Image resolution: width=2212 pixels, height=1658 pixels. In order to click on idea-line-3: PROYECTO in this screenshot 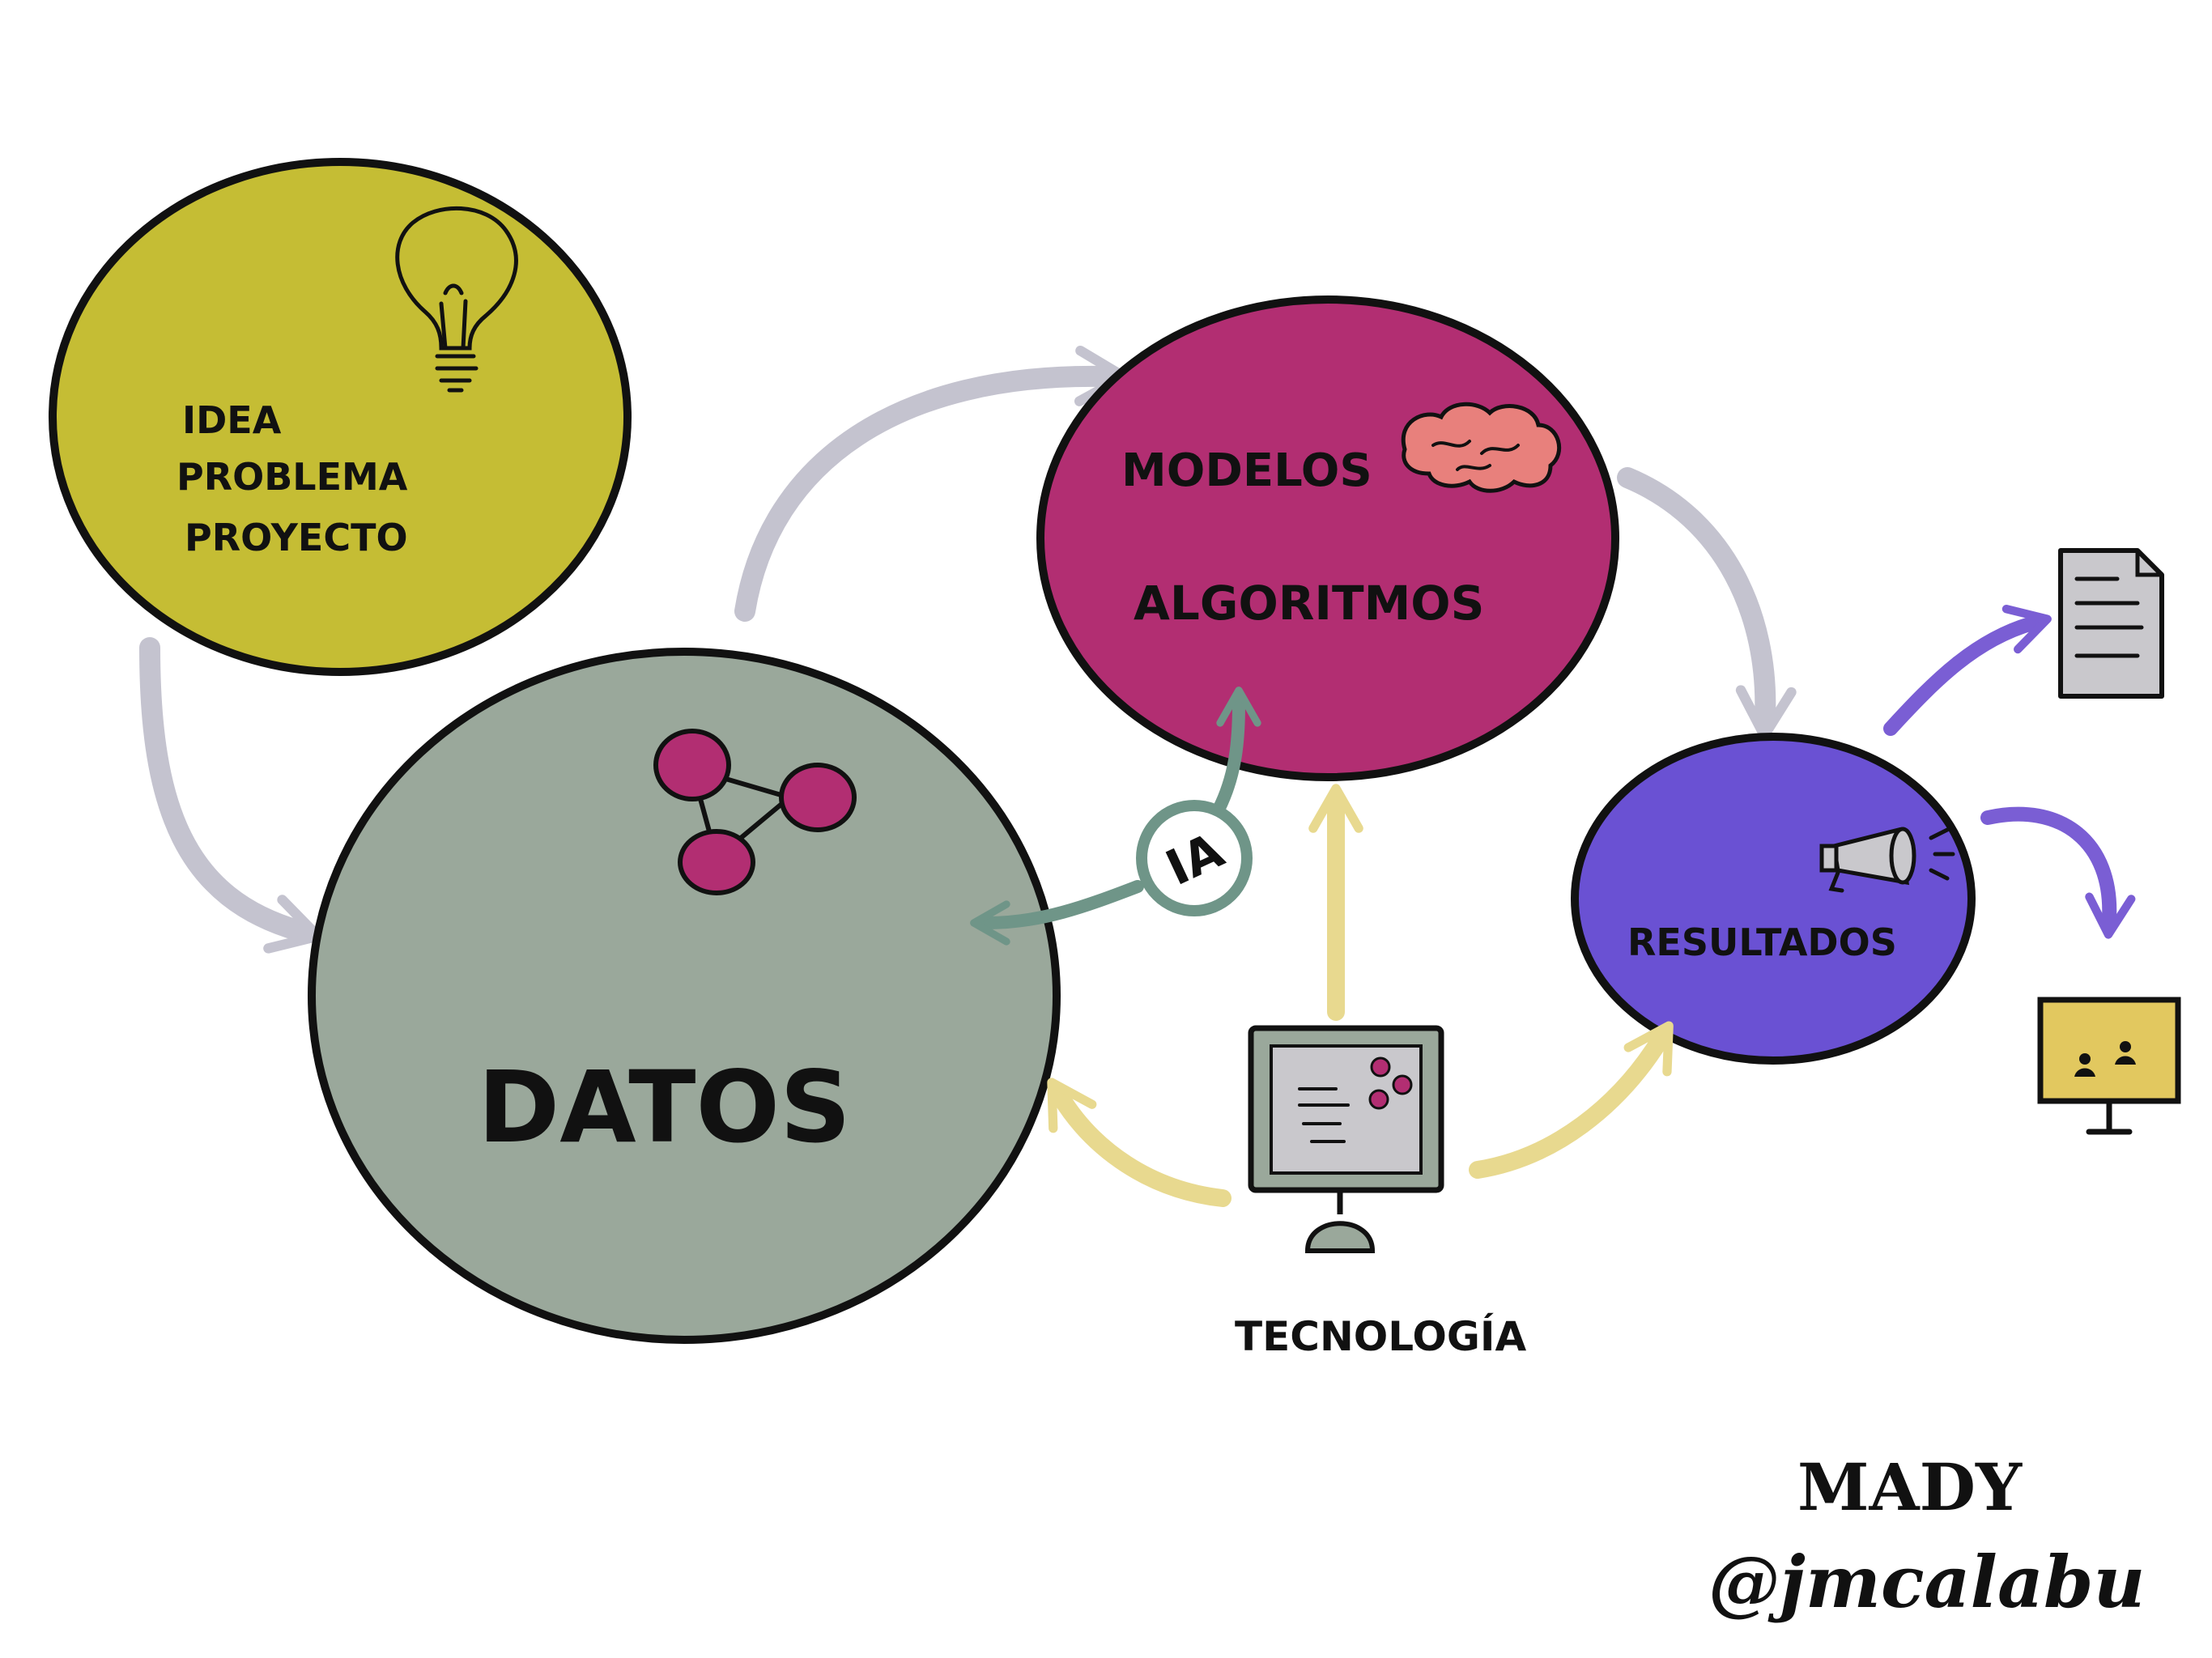, I will do `click(297, 537)`.